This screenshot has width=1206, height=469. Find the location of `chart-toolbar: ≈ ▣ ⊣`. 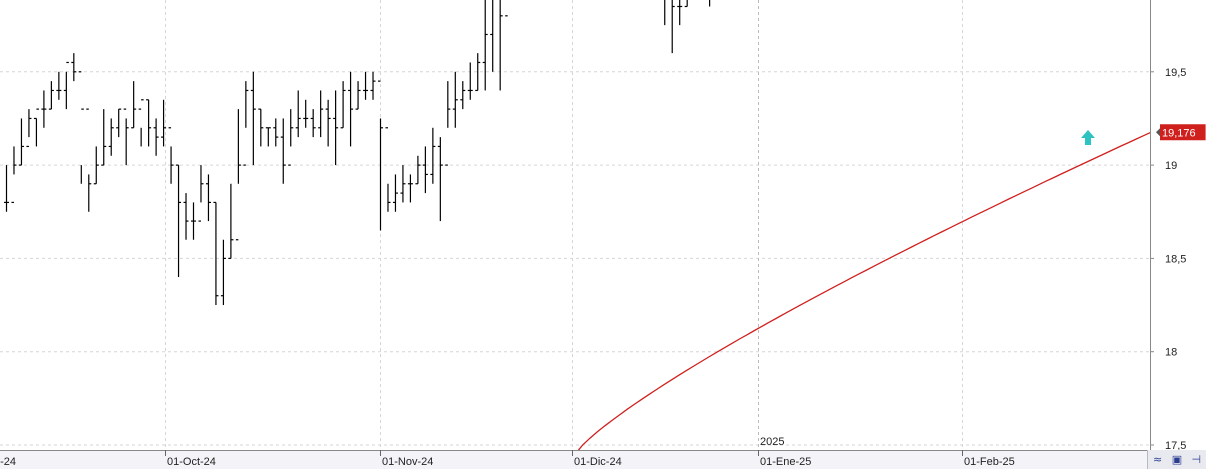

chart-toolbar: ≈ ▣ ⊣ is located at coordinates (1176, 459).